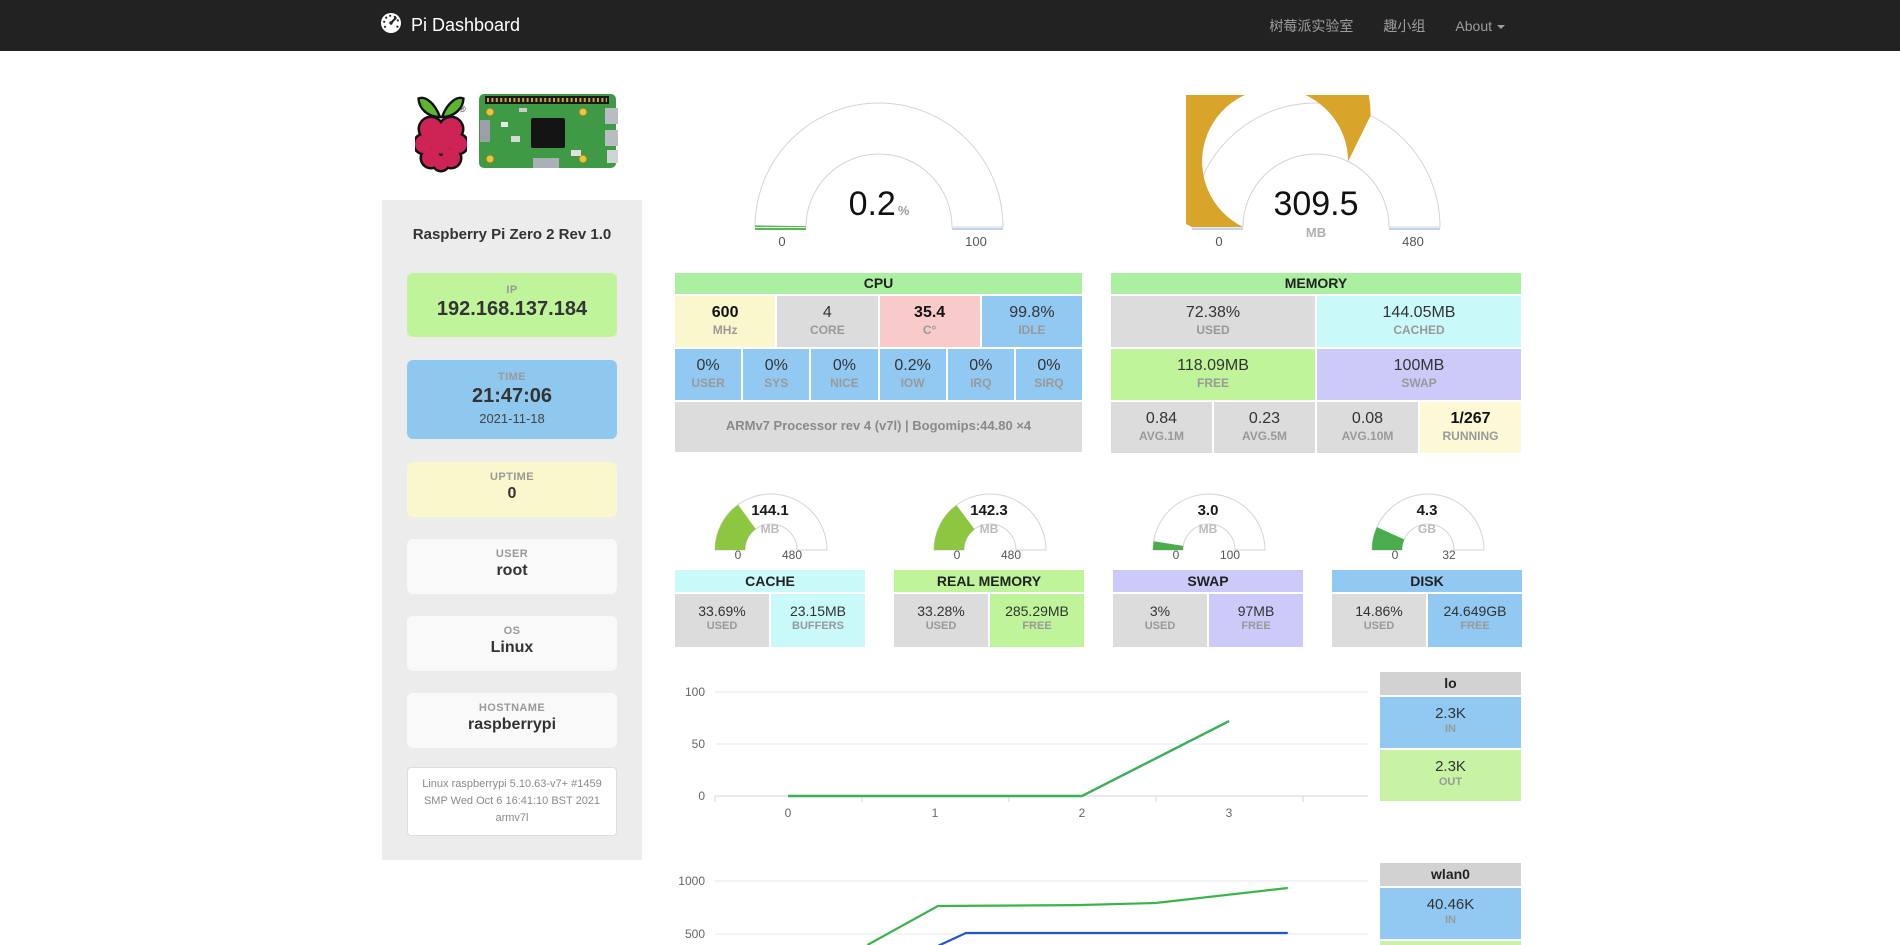 The image size is (1900, 945). I want to click on navbar-container: Pi Dashboard 树莓派实验室 趣小组 About, so click(950, 25).